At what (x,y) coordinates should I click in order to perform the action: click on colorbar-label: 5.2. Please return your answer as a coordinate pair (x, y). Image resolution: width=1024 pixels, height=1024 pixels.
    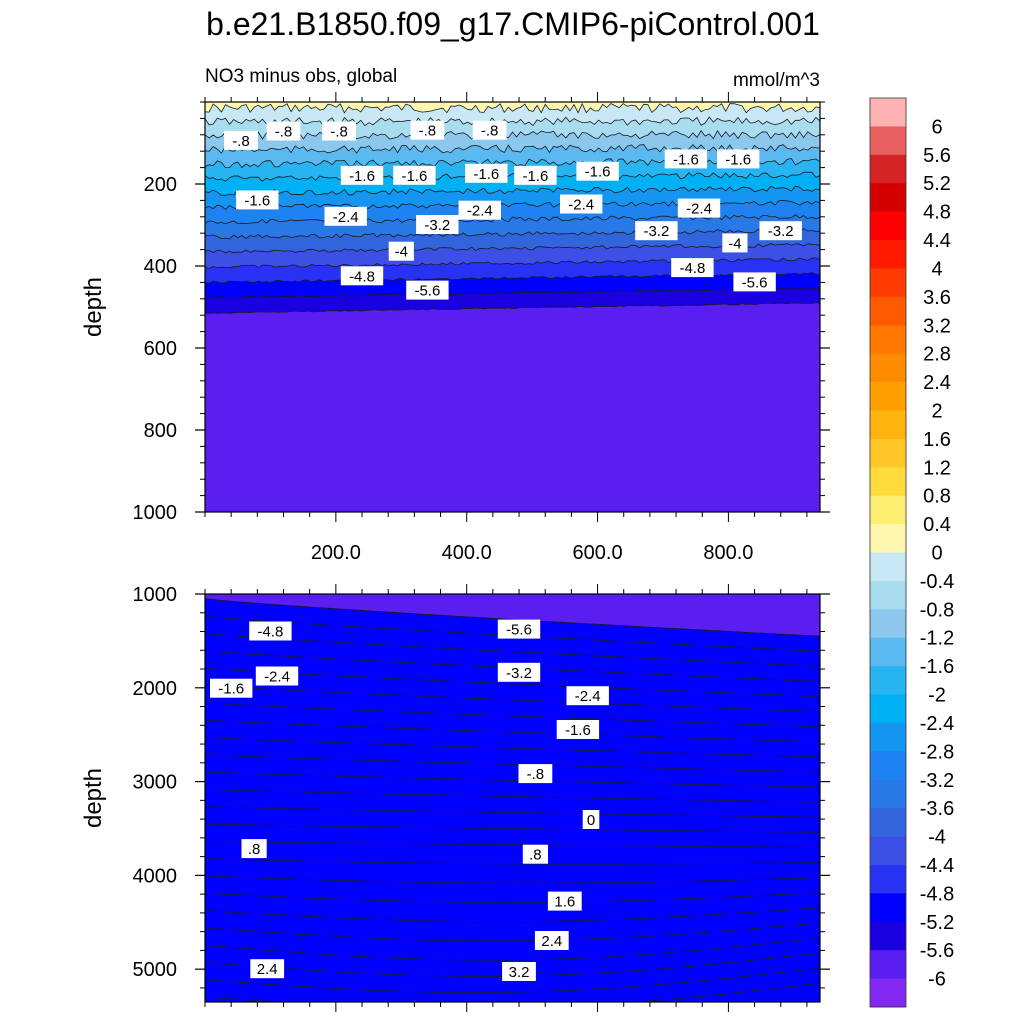
    Looking at the image, I should click on (937, 184).